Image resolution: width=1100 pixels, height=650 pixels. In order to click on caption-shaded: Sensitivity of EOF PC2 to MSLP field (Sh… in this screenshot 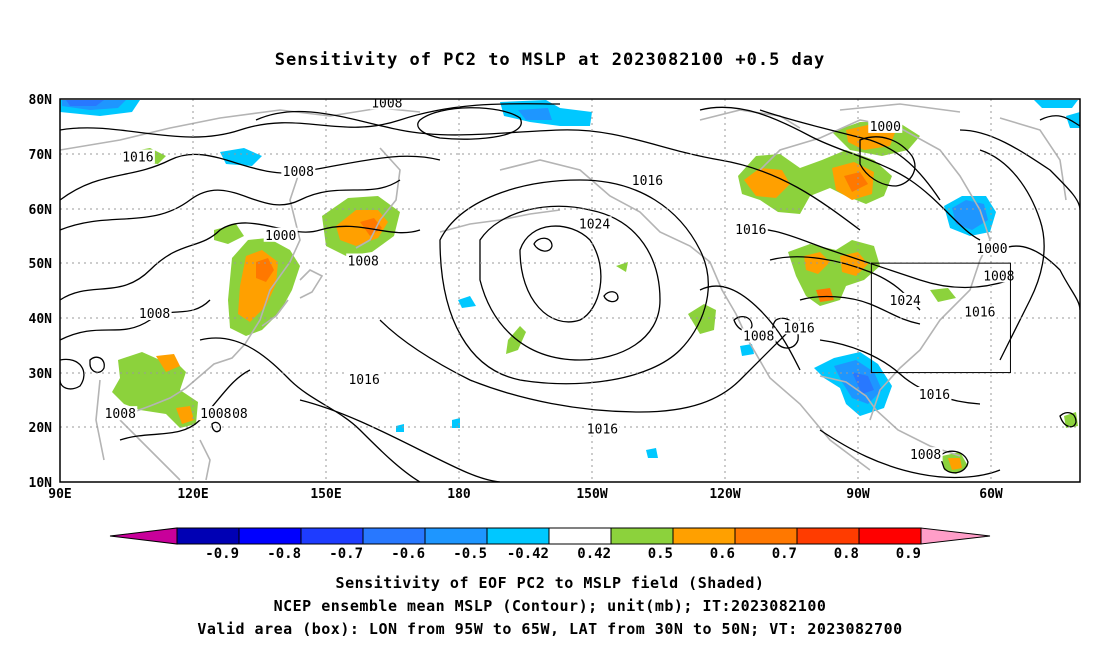, I will do `click(550, 583)`.